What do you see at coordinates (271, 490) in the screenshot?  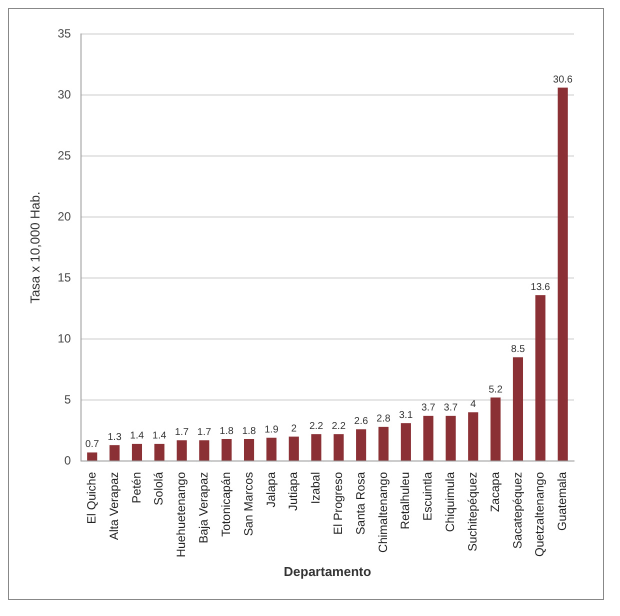 I see `x-tick-label: Jalapa` at bounding box center [271, 490].